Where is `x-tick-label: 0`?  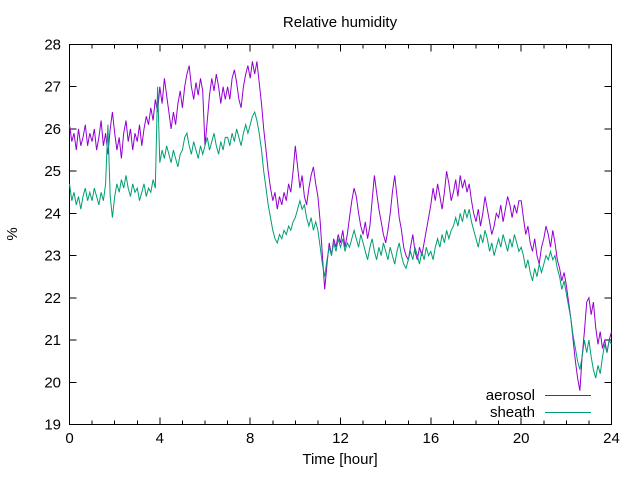
x-tick-label: 0 is located at coordinates (69, 438).